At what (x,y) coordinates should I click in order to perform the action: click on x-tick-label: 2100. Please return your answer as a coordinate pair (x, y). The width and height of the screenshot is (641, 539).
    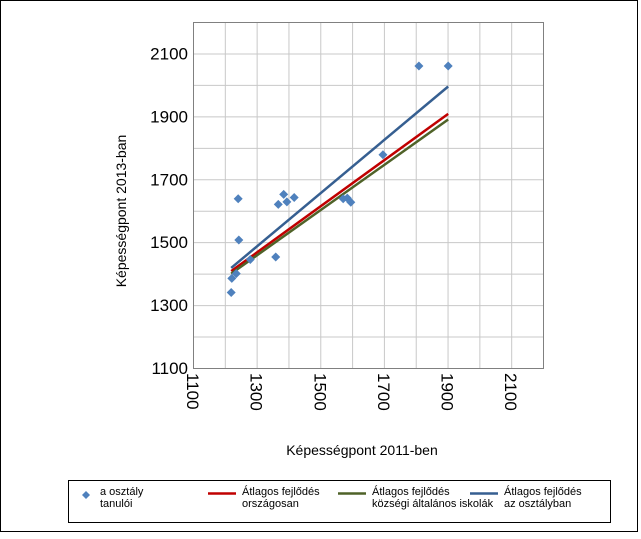
    Looking at the image, I should click on (510, 392).